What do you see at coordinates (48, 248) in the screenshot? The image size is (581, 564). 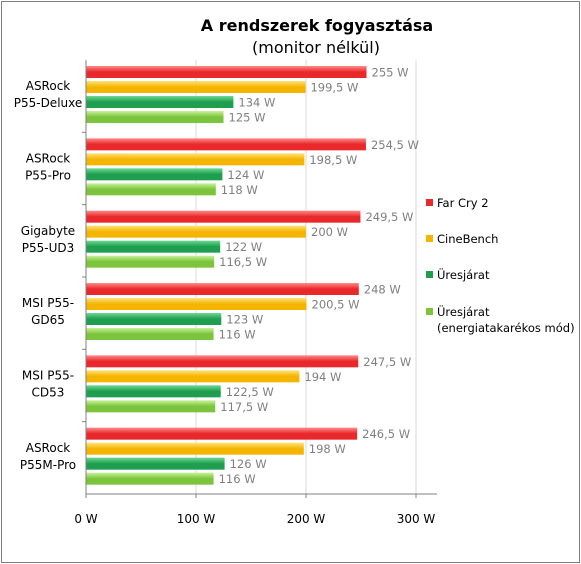 I see `category-label: P55-UD3` at bounding box center [48, 248].